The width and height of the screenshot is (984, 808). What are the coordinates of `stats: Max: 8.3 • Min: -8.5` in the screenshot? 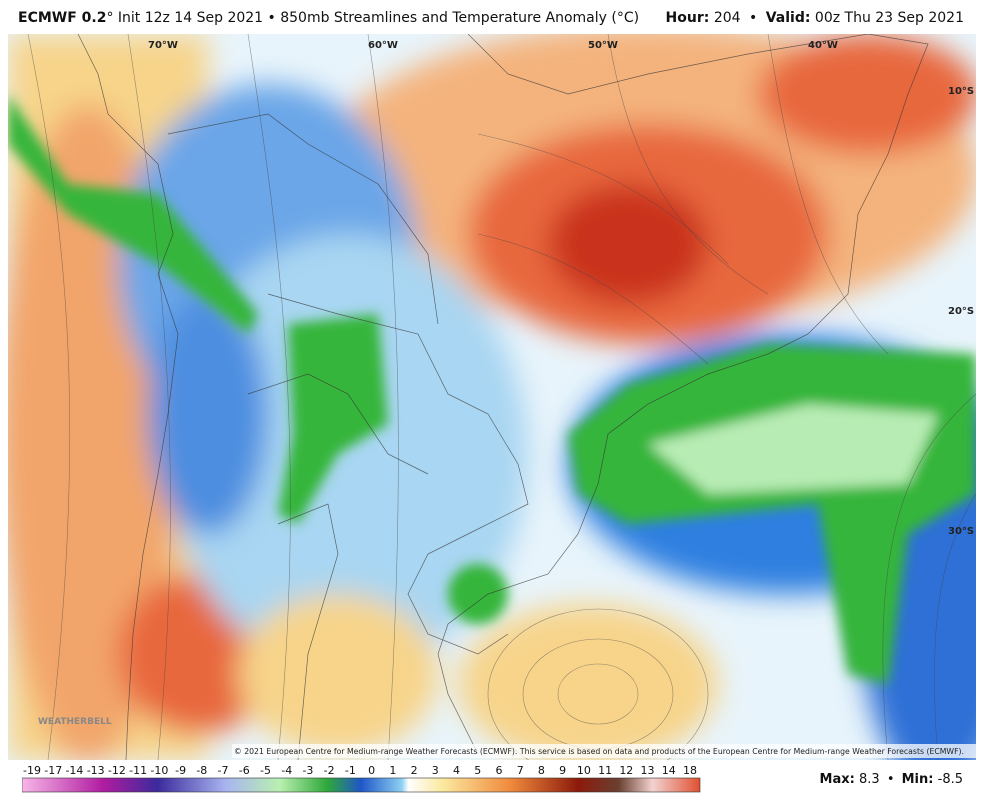 It's located at (893, 779).